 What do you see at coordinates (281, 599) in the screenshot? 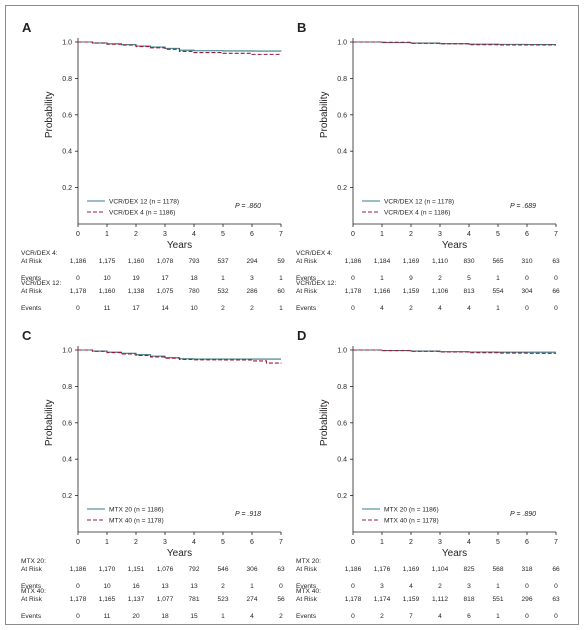
I see `risk-value: 56` at bounding box center [281, 599].